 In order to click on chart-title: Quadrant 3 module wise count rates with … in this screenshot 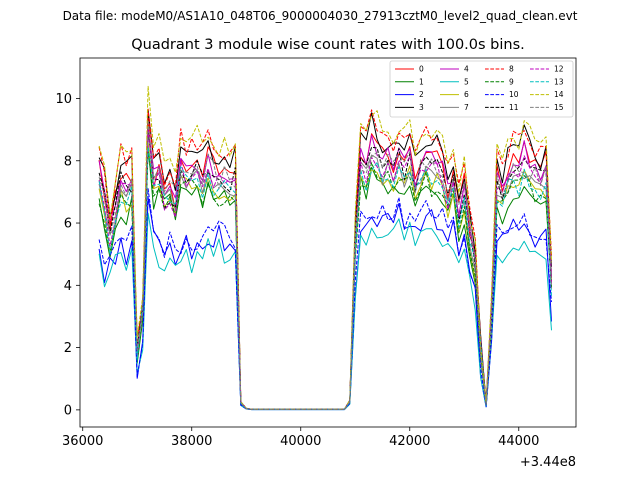, I will do `click(328, 45)`.